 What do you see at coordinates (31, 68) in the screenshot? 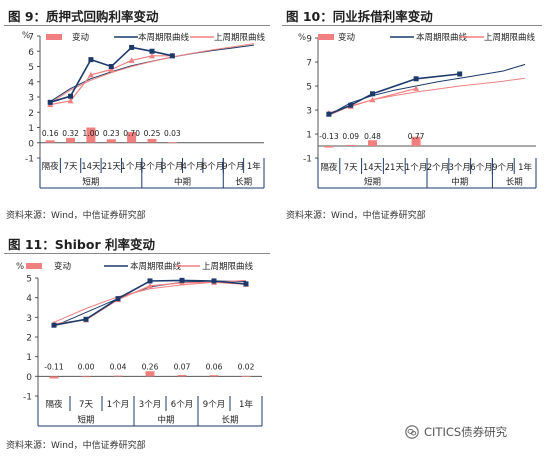
I see `y-tick-label: 5` at bounding box center [31, 68].